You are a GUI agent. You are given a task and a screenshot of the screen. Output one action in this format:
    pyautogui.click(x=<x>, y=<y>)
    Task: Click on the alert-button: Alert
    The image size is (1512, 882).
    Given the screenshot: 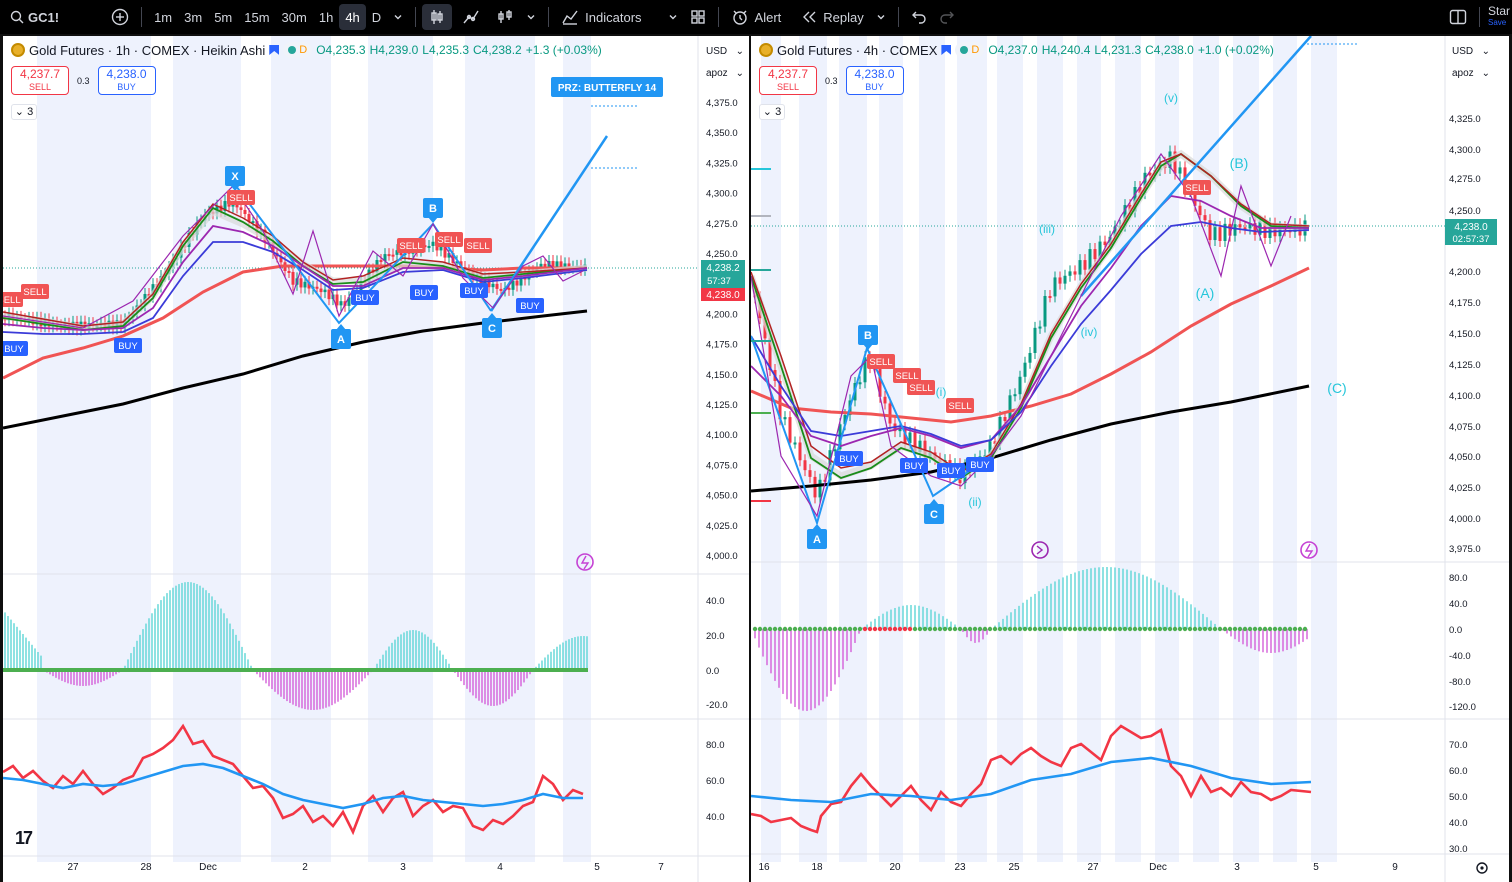 What is the action you would take?
    pyautogui.click(x=756, y=17)
    